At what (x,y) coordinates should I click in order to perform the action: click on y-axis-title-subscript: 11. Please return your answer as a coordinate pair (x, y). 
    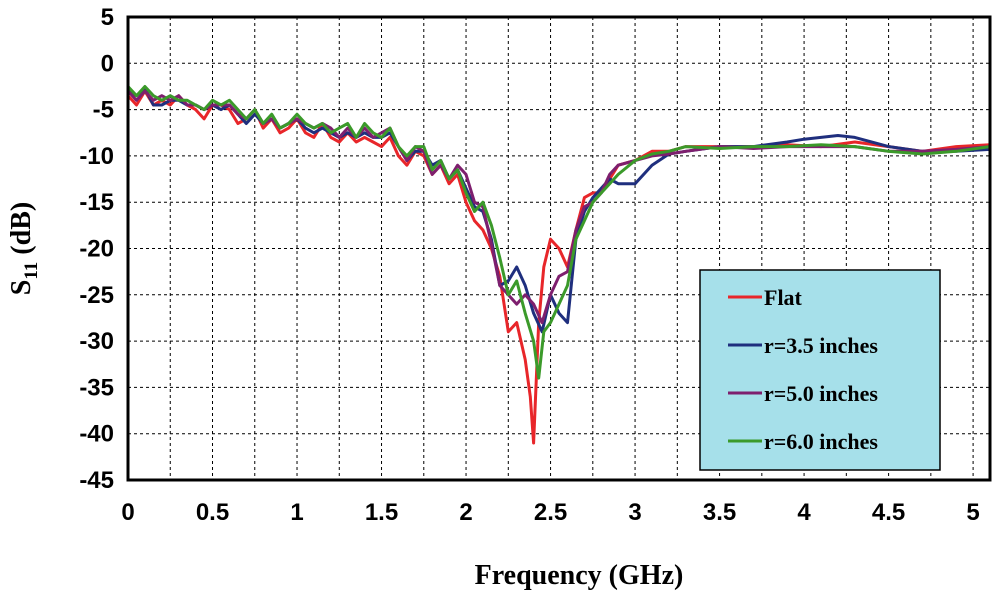
    Looking at the image, I should click on (31, 271).